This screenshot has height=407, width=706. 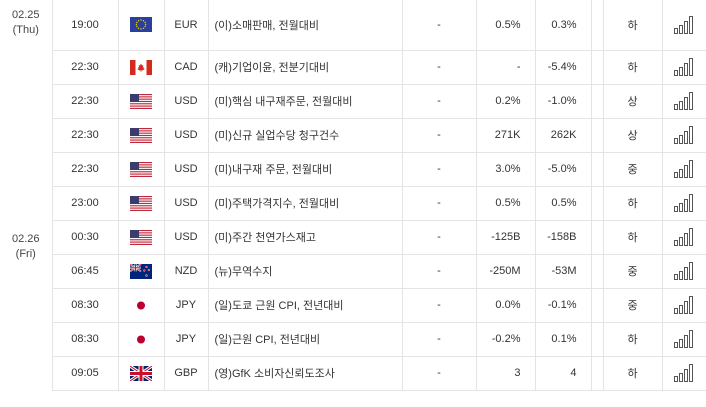 I want to click on forecast-value: -5.4%, so click(x=563, y=67).